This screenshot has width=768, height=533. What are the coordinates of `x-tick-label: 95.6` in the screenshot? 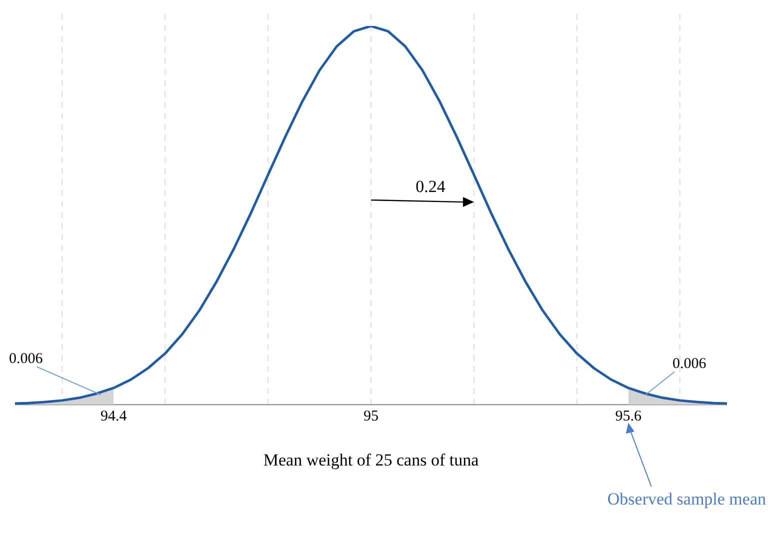 It's located at (628, 416).